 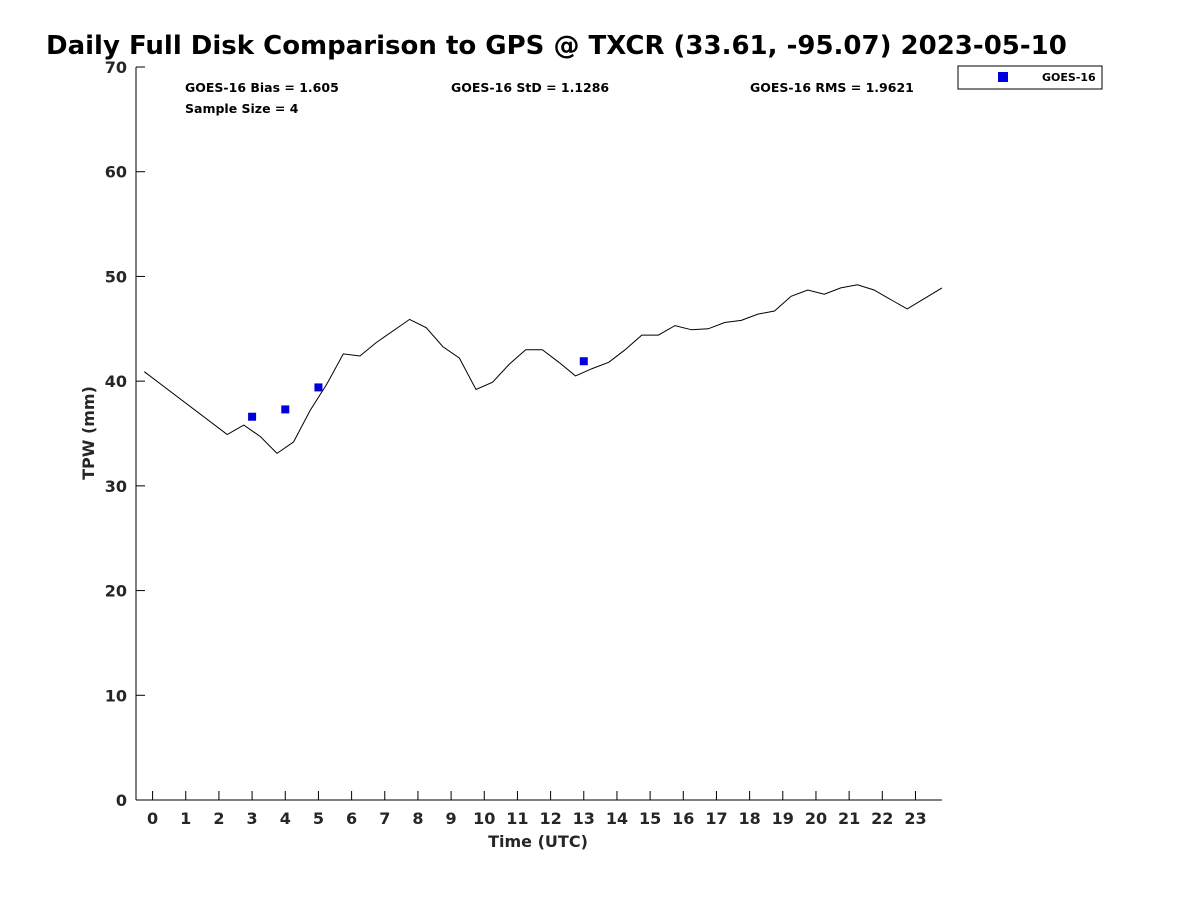 I want to click on legend-box, so click(x=1030, y=77).